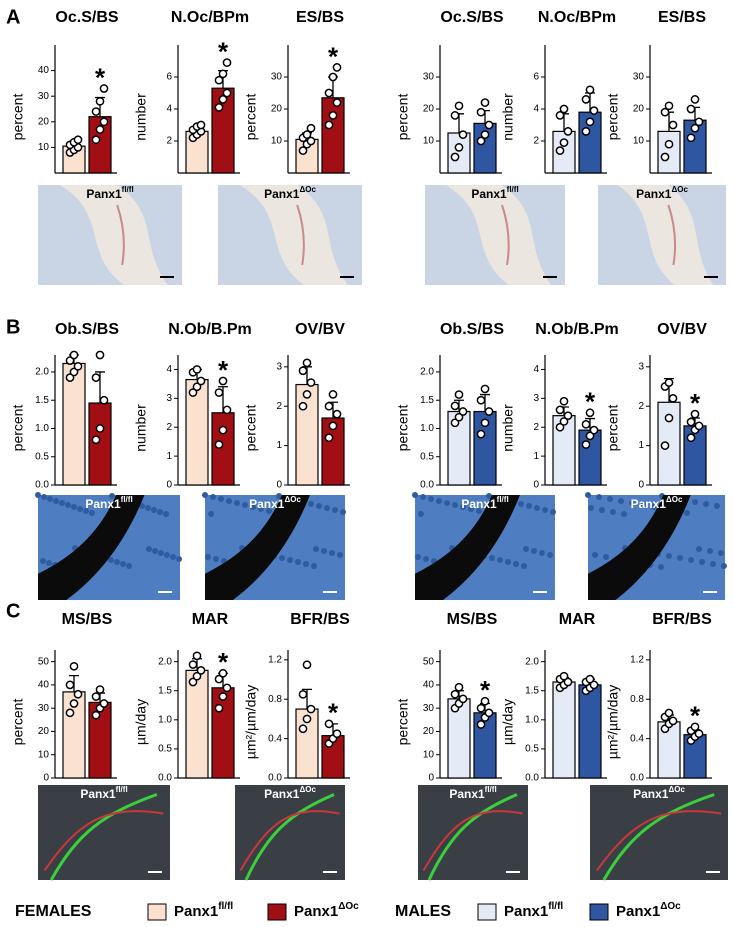 Image resolution: width=734 pixels, height=927 pixels. What do you see at coordinates (429, 685) in the screenshot?
I see `y-tick-label: 40` at bounding box center [429, 685].